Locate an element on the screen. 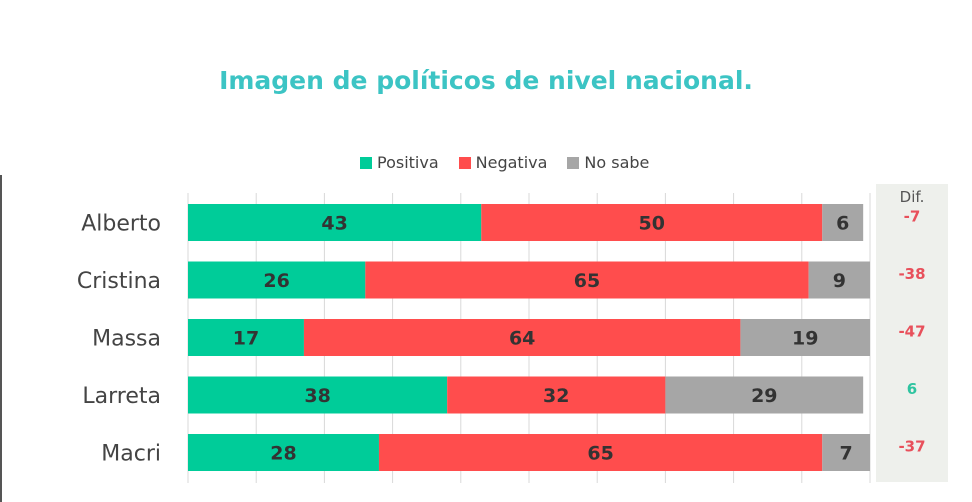  legend: Positiva Negativa No sabe is located at coordinates (504, 162).